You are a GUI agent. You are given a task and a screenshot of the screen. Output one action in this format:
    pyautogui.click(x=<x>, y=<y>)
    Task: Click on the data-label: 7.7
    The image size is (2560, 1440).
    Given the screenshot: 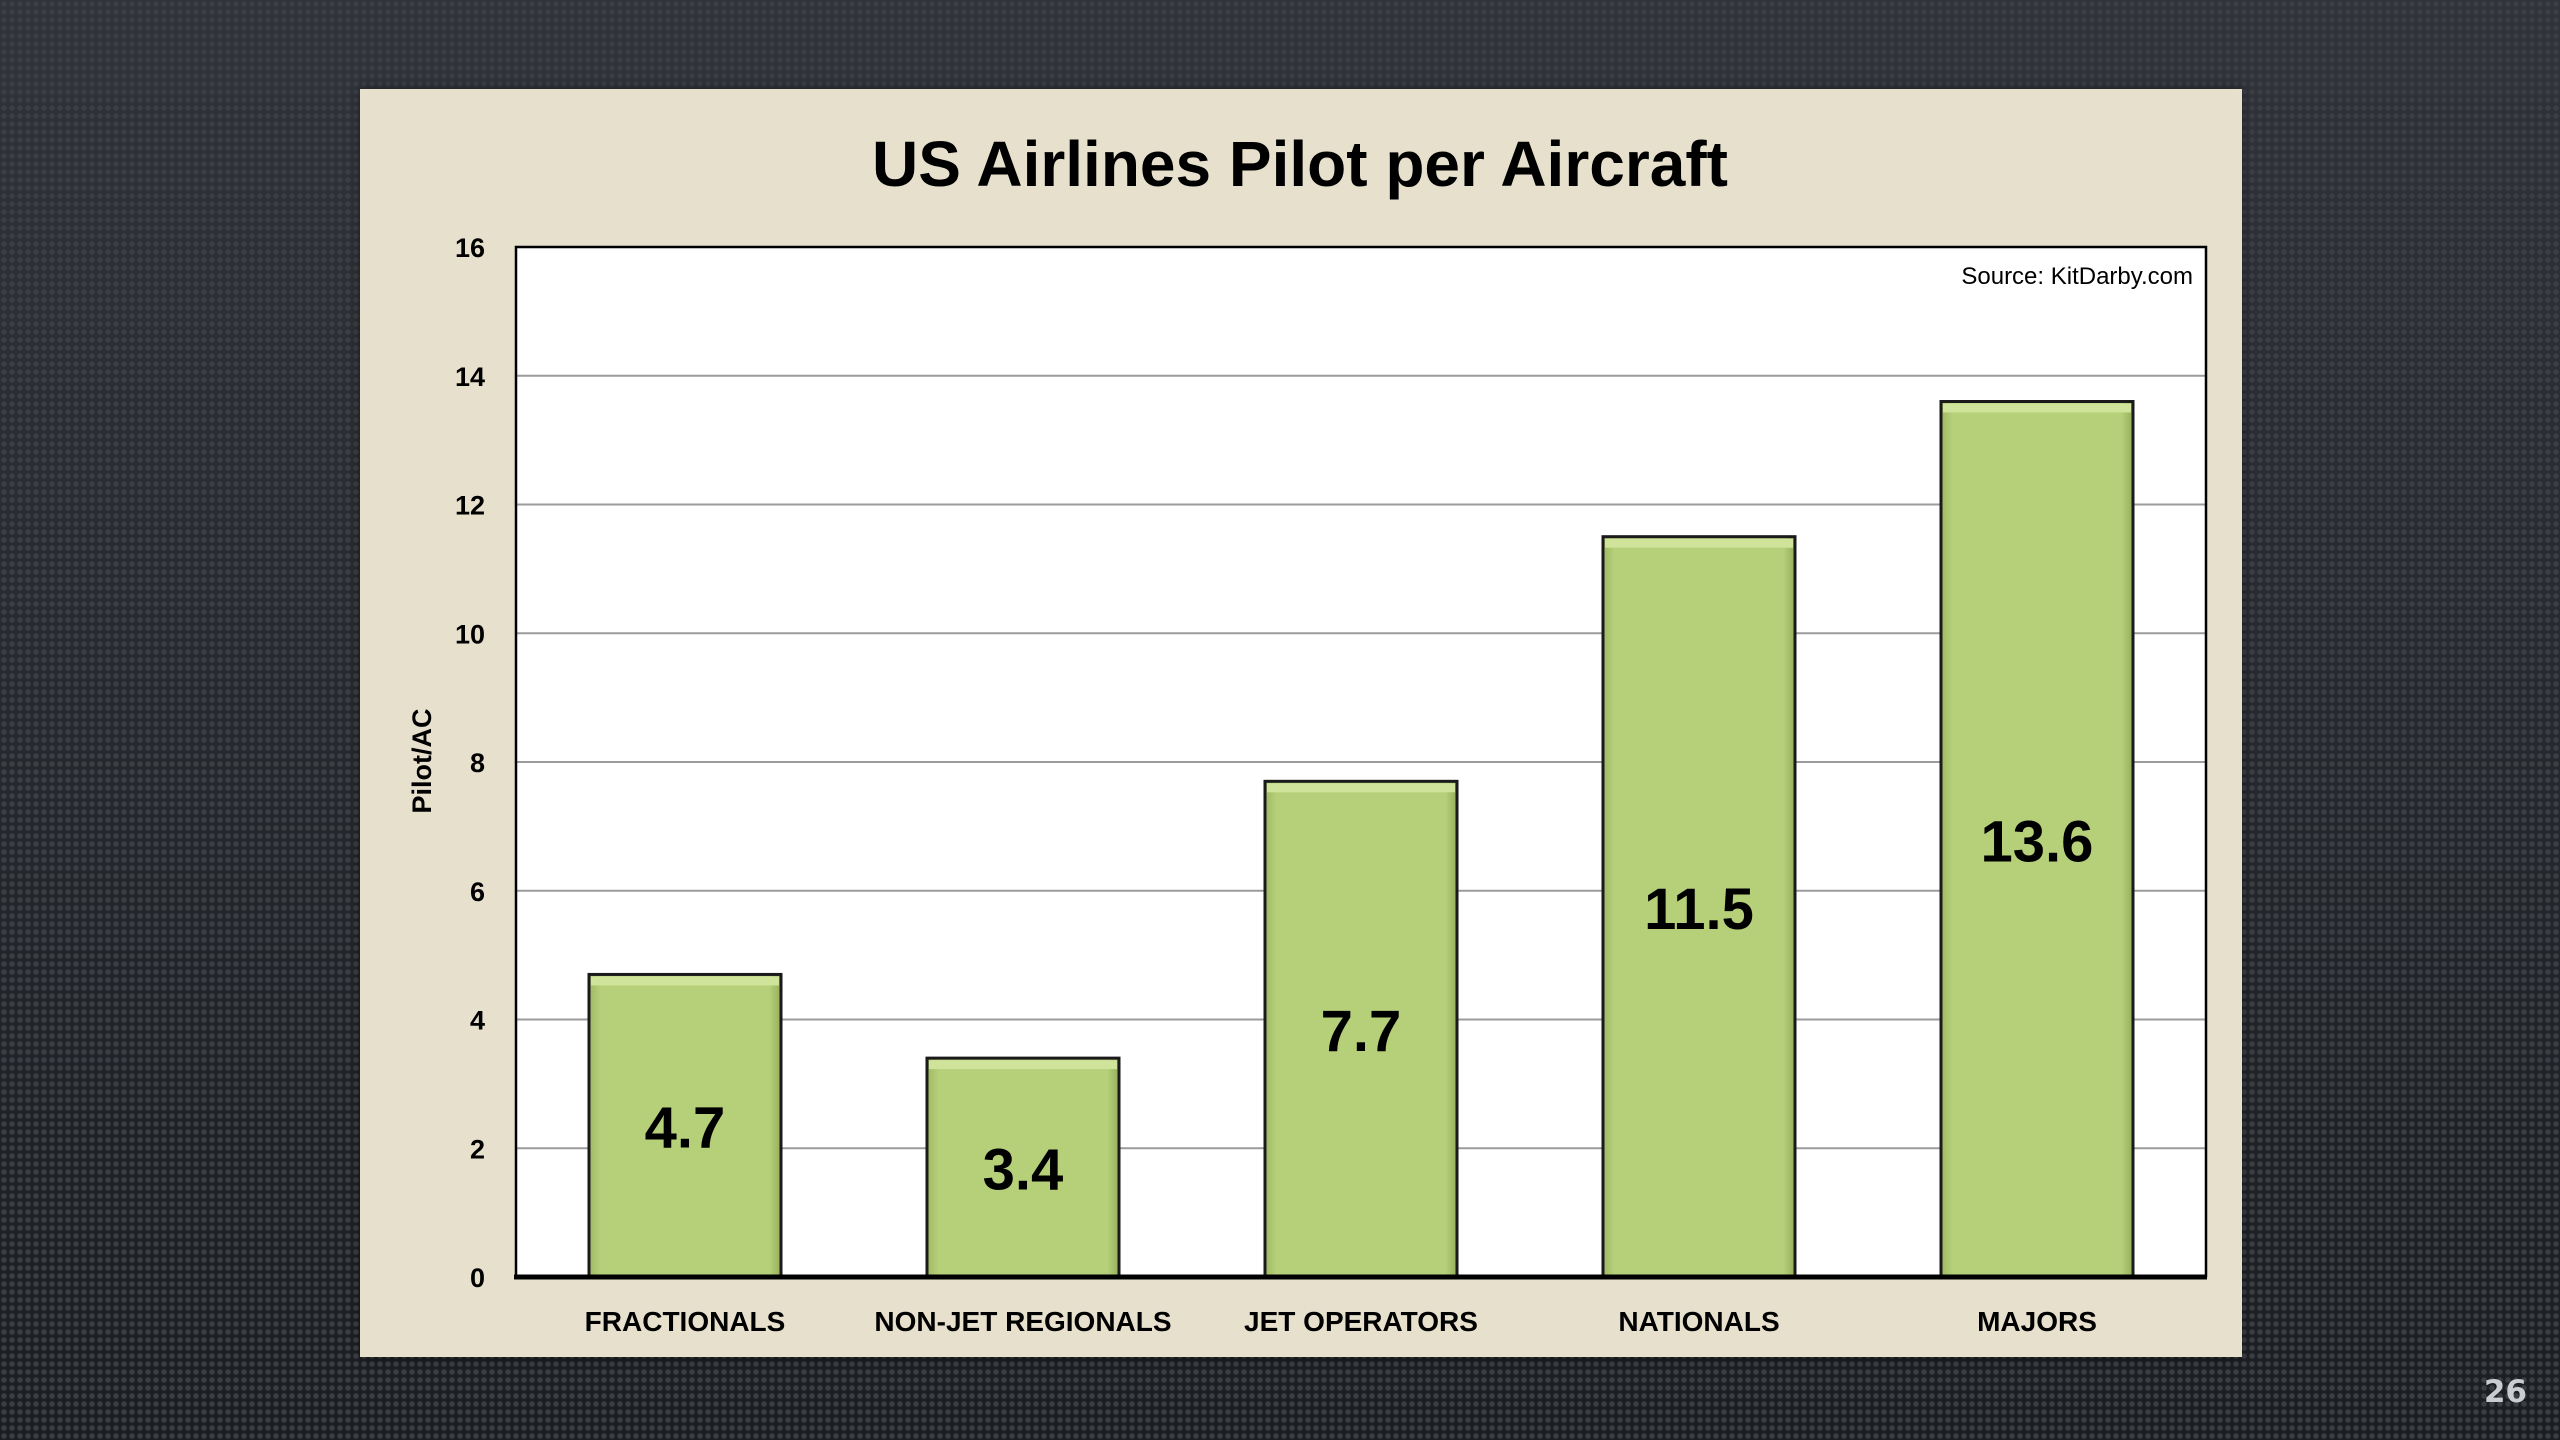 What is the action you would take?
    pyautogui.click(x=1361, y=1031)
    